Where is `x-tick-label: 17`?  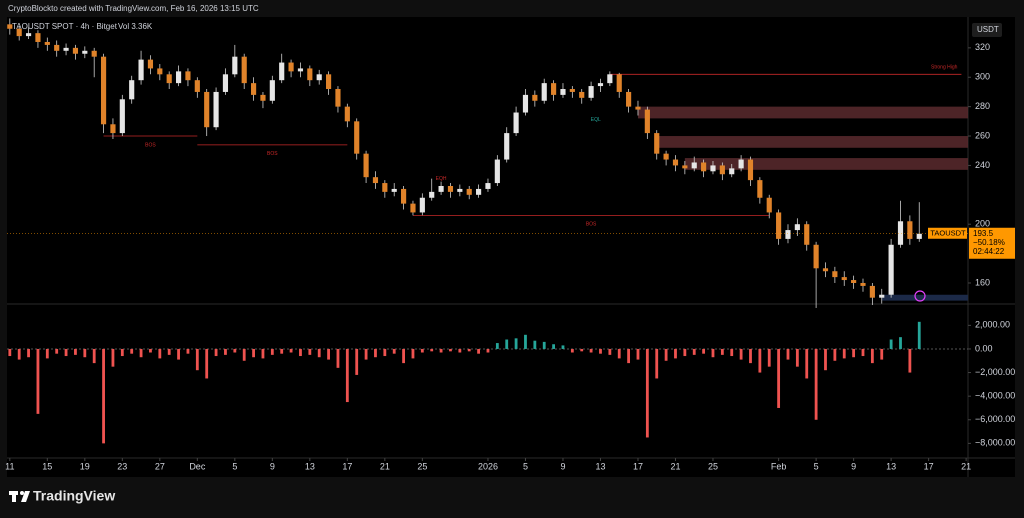
x-tick-label: 17 is located at coordinates (929, 466).